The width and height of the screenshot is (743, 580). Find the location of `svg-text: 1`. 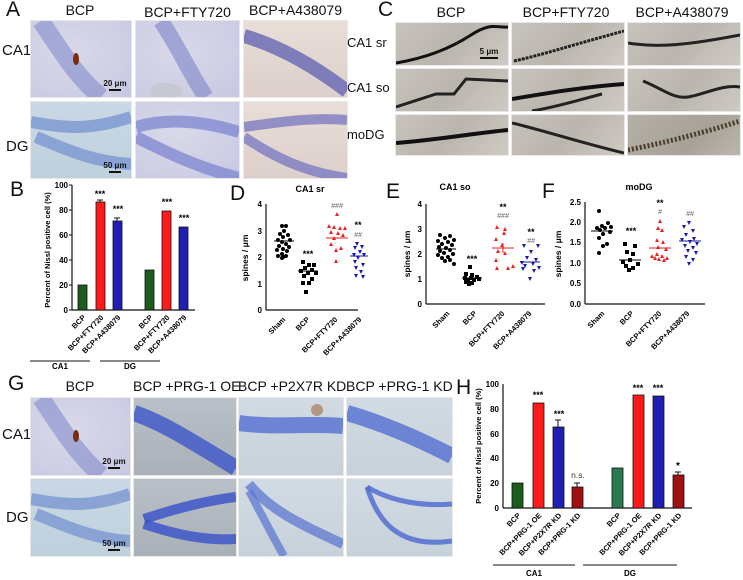

svg-text: 1 is located at coordinates (420, 279).